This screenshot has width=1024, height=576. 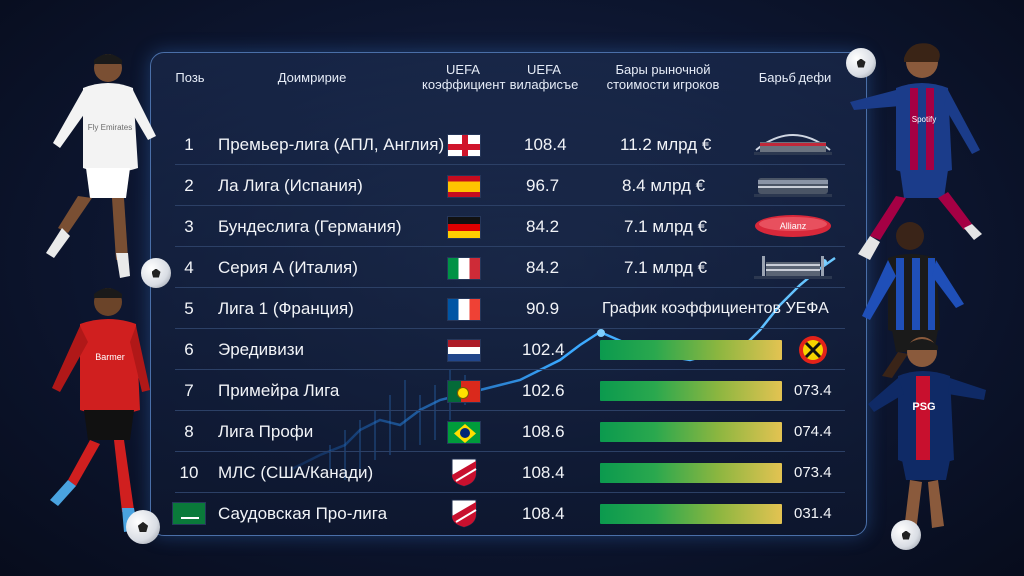 I want to click on league-name: Примейра Лига, so click(x=279, y=390).